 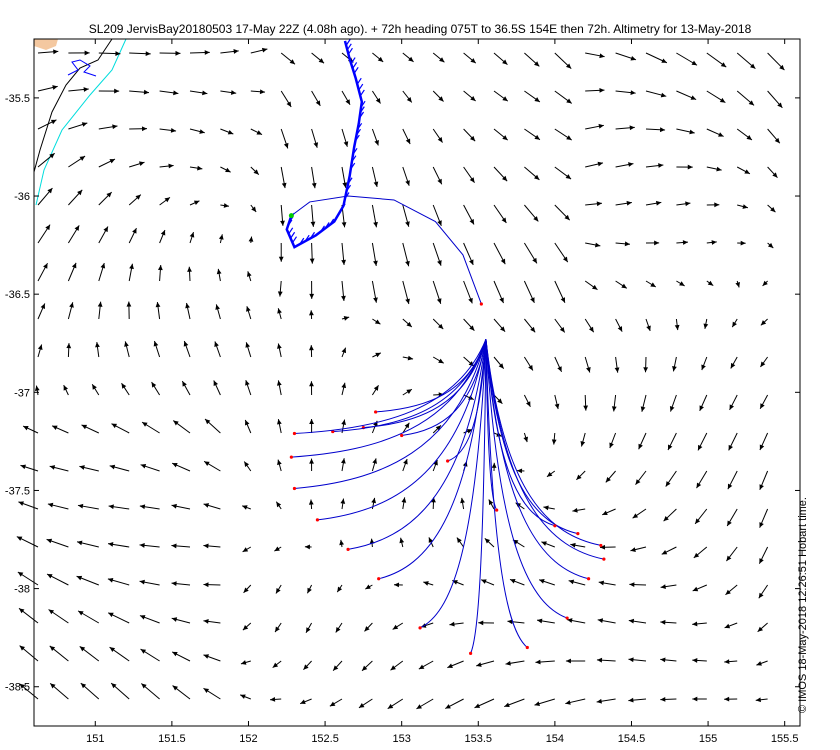 I want to click on coastline, so click(x=73, y=105).